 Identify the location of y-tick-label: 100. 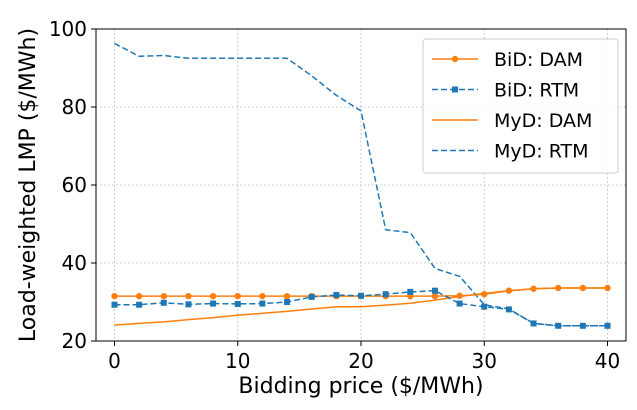
(68, 29).